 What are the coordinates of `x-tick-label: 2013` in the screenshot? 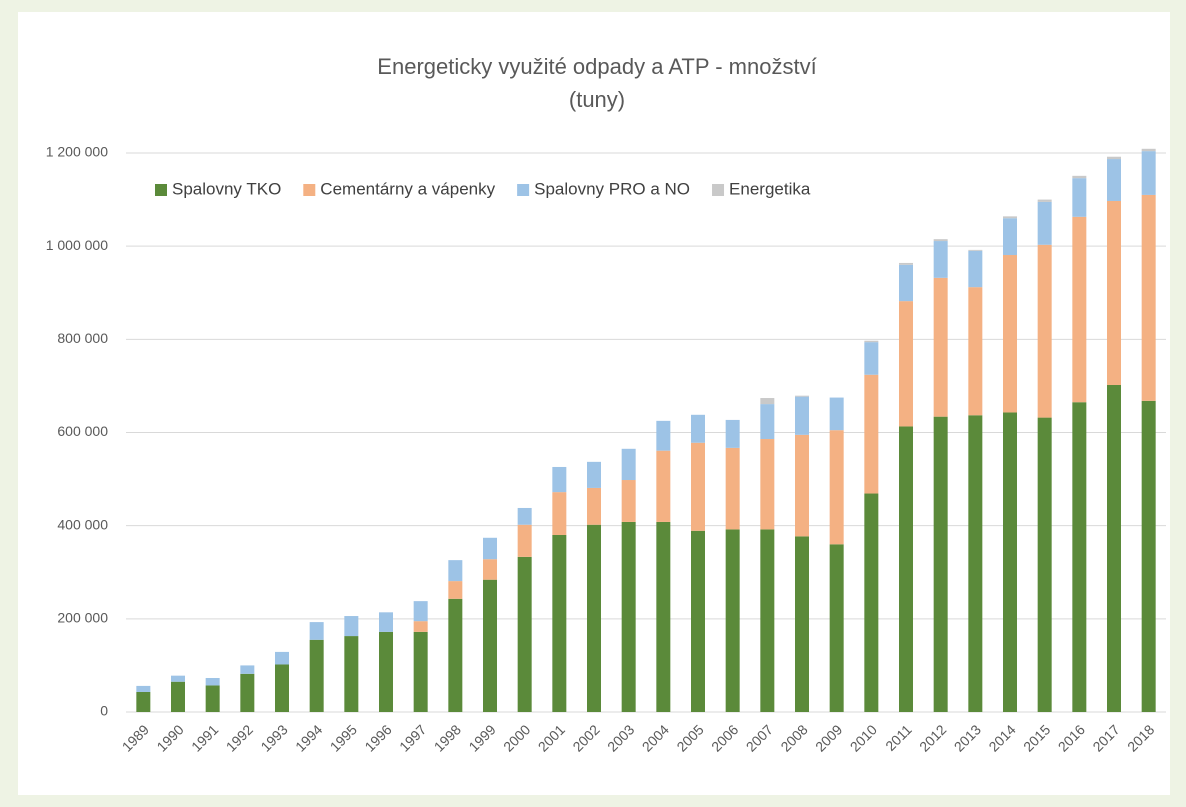 It's located at (967, 737).